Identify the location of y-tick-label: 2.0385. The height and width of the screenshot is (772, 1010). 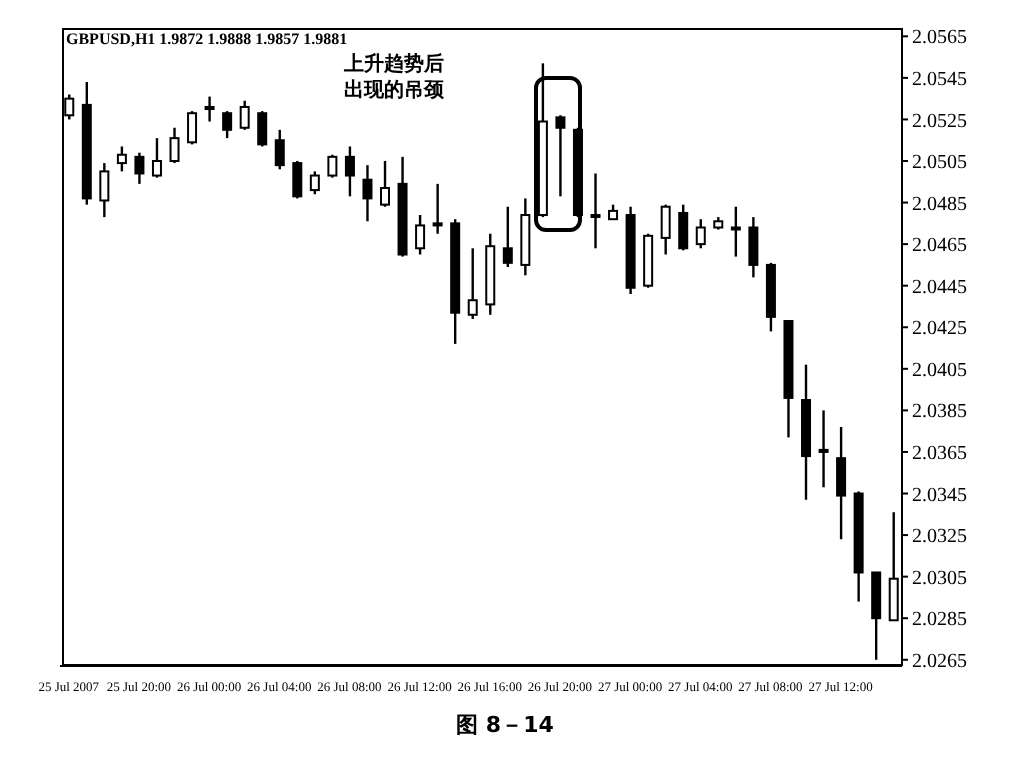
(939, 412).